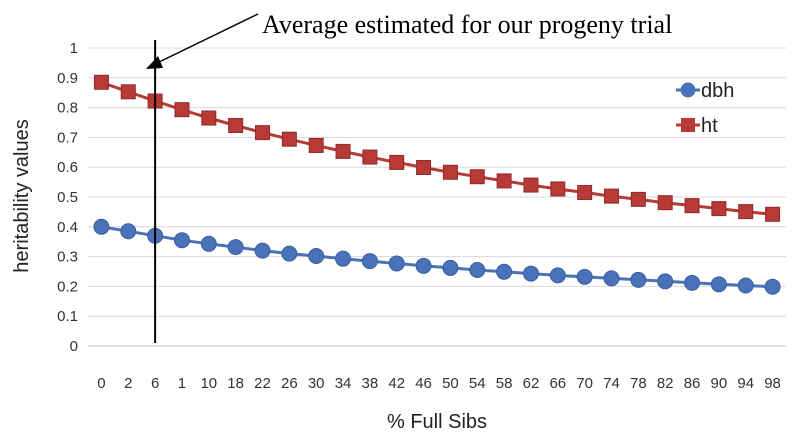  What do you see at coordinates (423, 383) in the screenshot?
I see `x-tick-label: 46` at bounding box center [423, 383].